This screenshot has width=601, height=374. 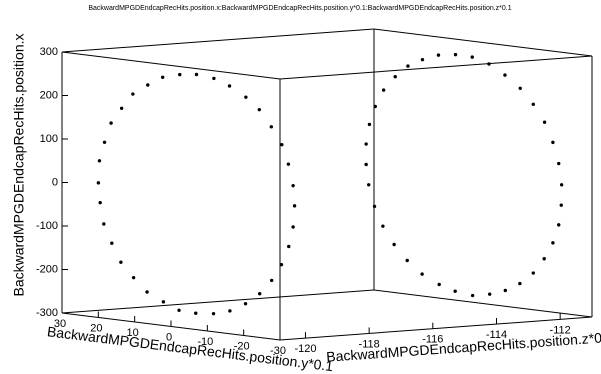 I want to click on y-tick-label: 0, so click(x=169, y=337).